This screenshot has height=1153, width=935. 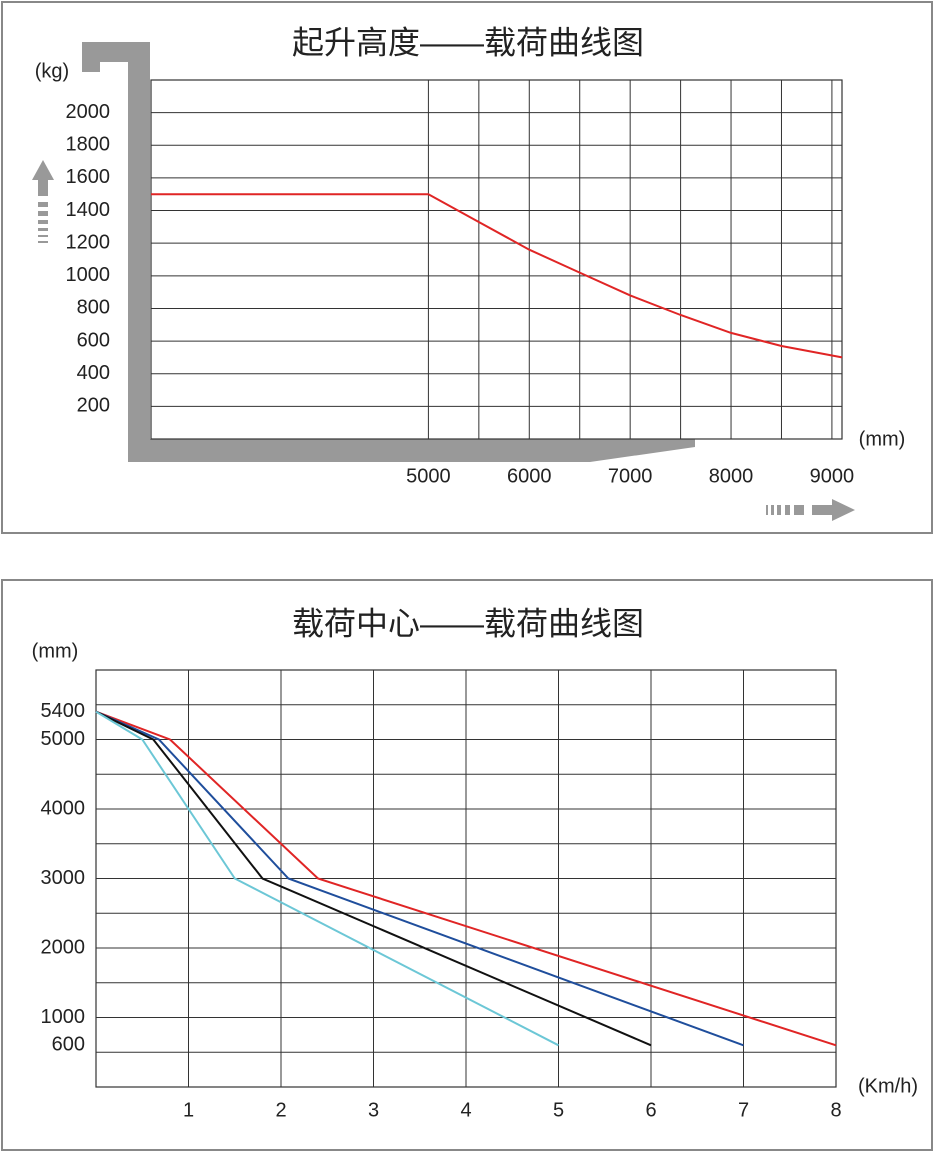 What do you see at coordinates (468, 42) in the screenshot?
I see `chart-title: 起升高度——载荷曲线图` at bounding box center [468, 42].